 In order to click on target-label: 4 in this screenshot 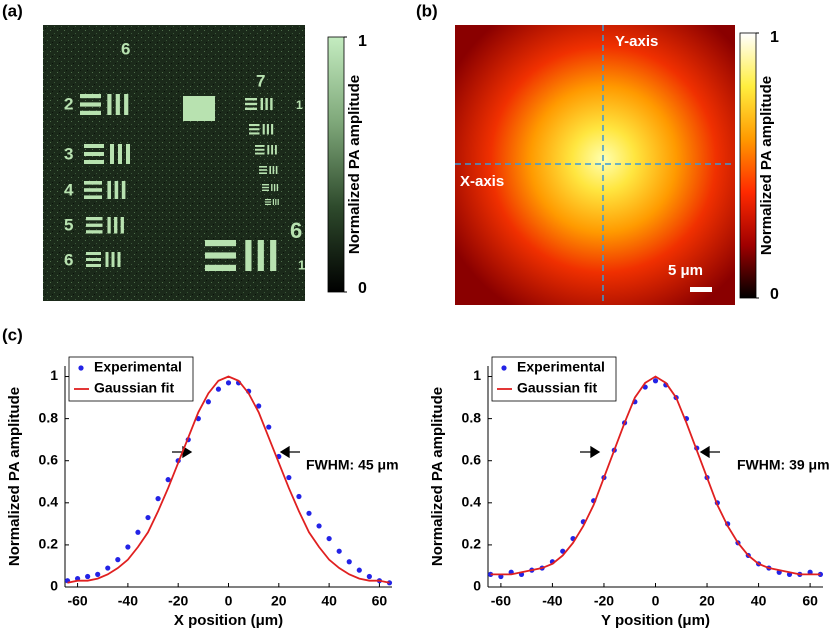, I will do `click(69, 189)`.